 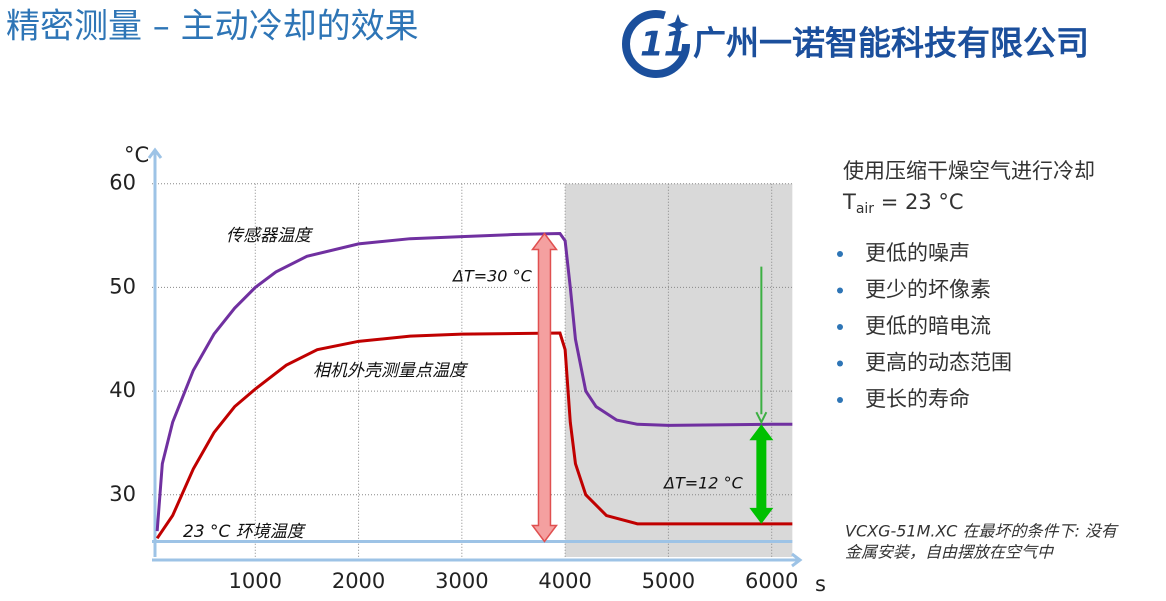 I want to click on bullet-text: 更低的噪声, so click(x=917, y=253).